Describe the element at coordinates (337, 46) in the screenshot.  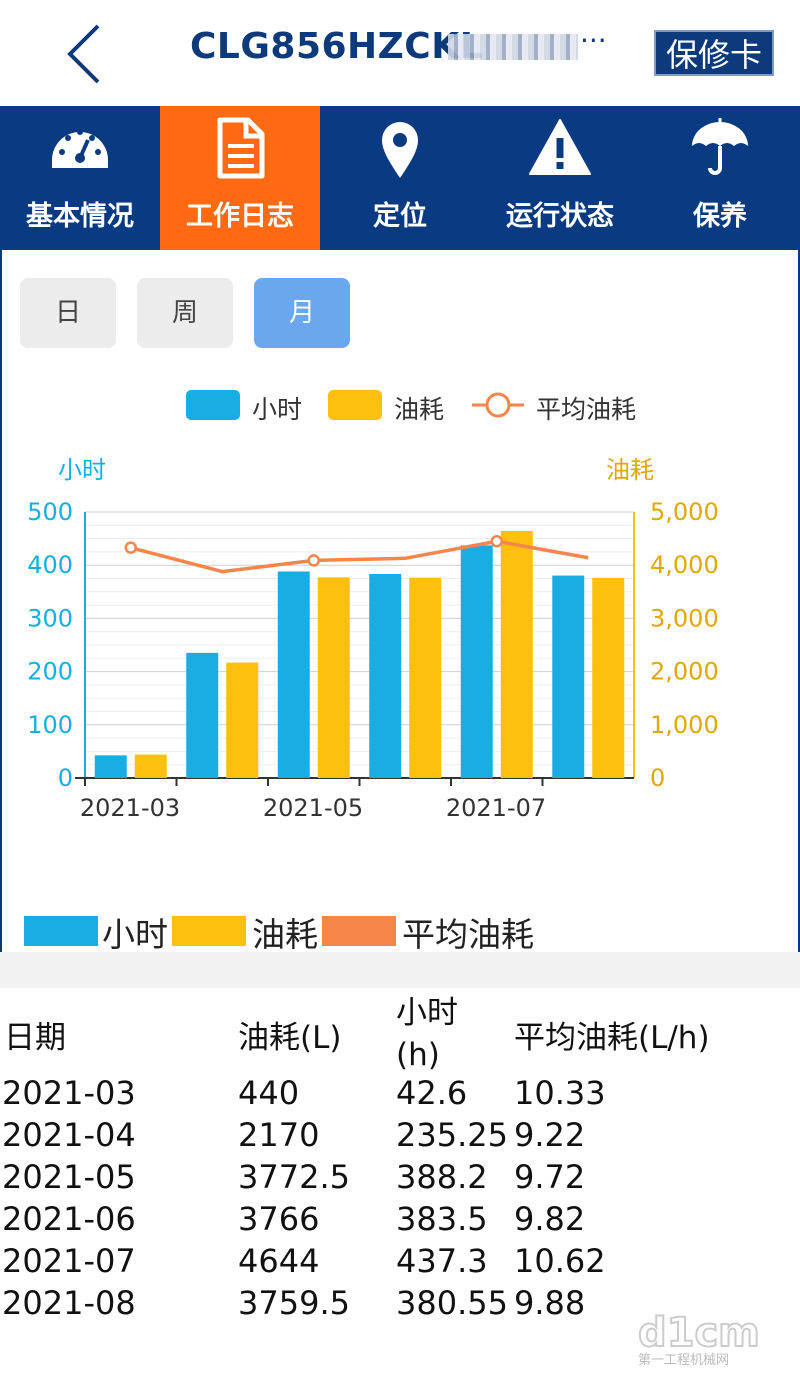
I see `page-title: CLG856HZCKL` at that location.